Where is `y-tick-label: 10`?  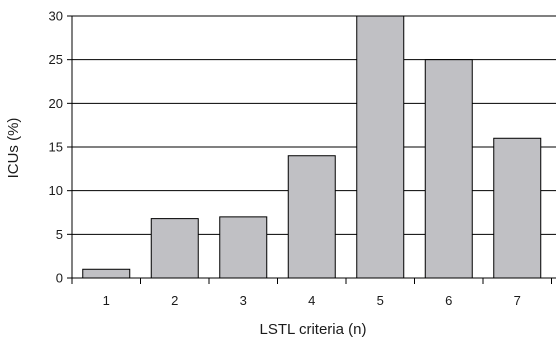
y-tick-label: 10 is located at coordinates (56, 190).